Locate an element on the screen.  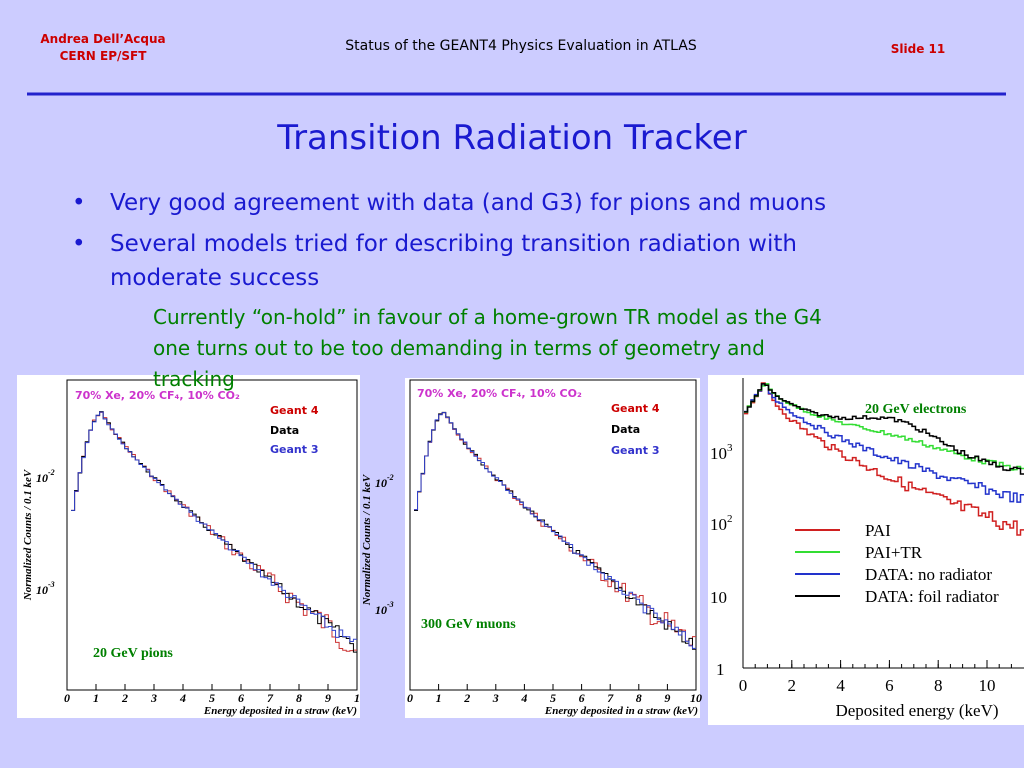
y-tick-label: 1 is located at coordinates (720, 669).